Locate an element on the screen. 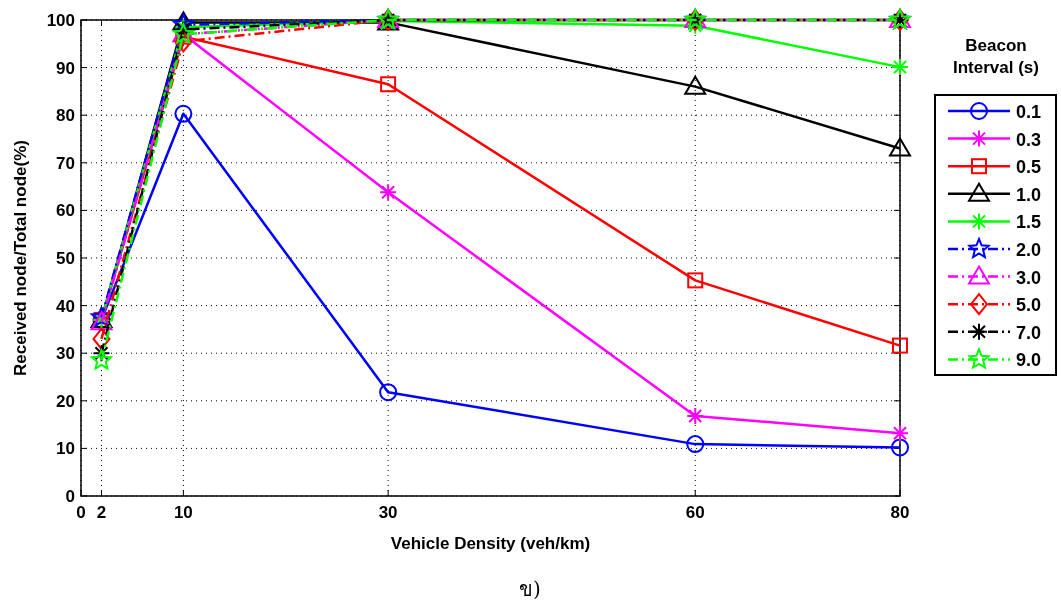  x-tick-label: 10 is located at coordinates (183, 512).